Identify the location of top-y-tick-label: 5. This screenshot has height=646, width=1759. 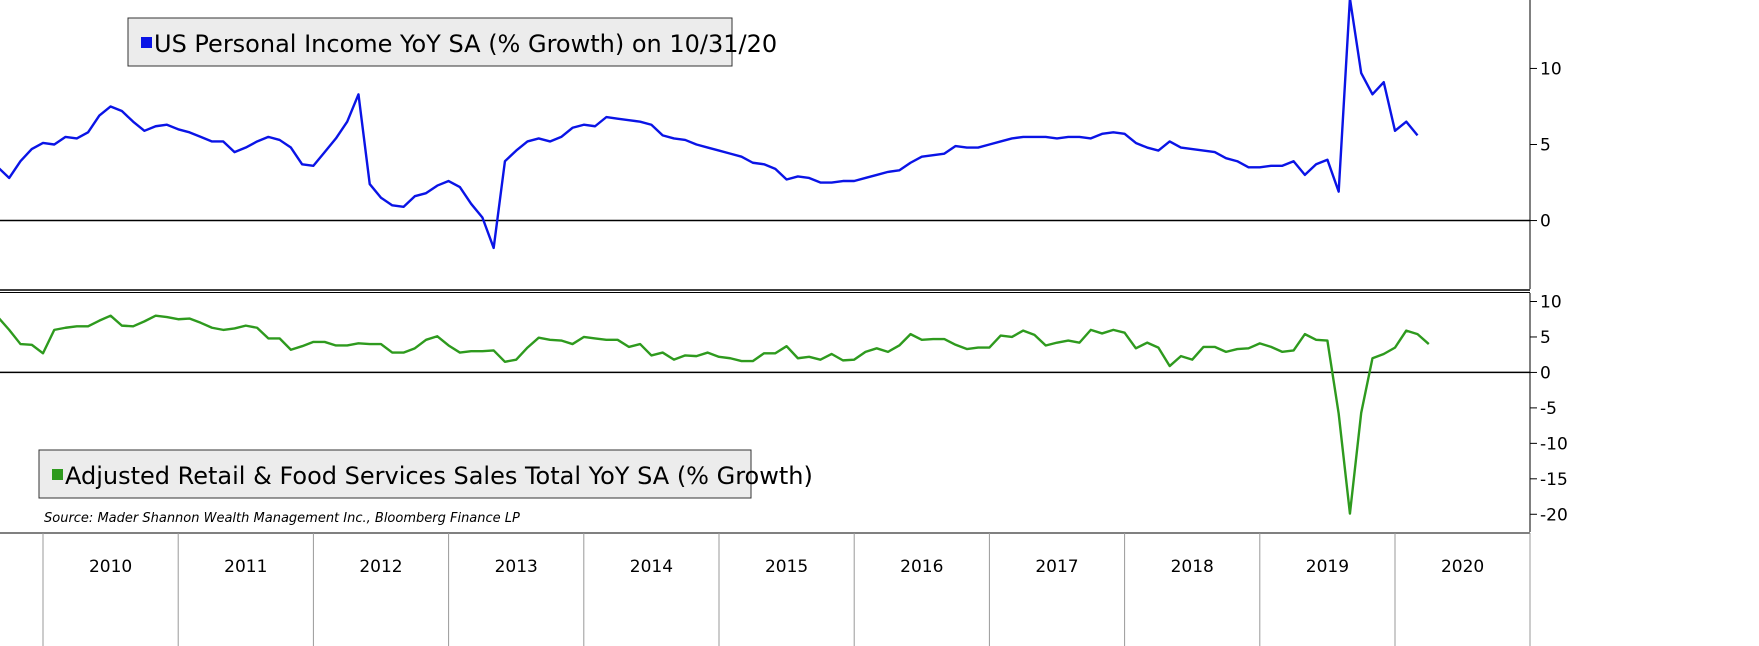
(1545, 146).